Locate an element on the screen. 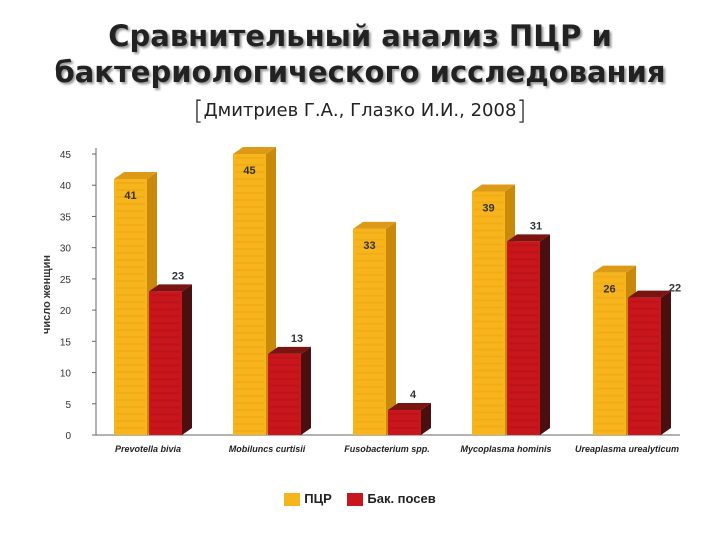 Image resolution: width=720 pixels, height=540 pixels. title-line-1: Сравнительный анализ ПЦР и is located at coordinates (360, 36).